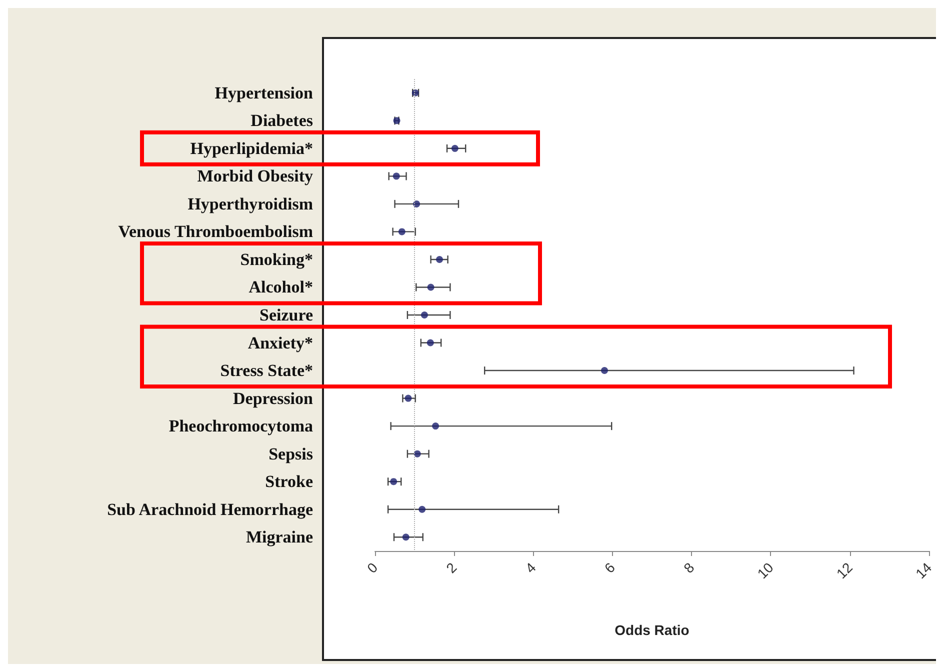 Image resolution: width=944 pixels, height=672 pixels. Describe the element at coordinates (289, 482) in the screenshot. I see `y-tick-label: Stroke` at that location.